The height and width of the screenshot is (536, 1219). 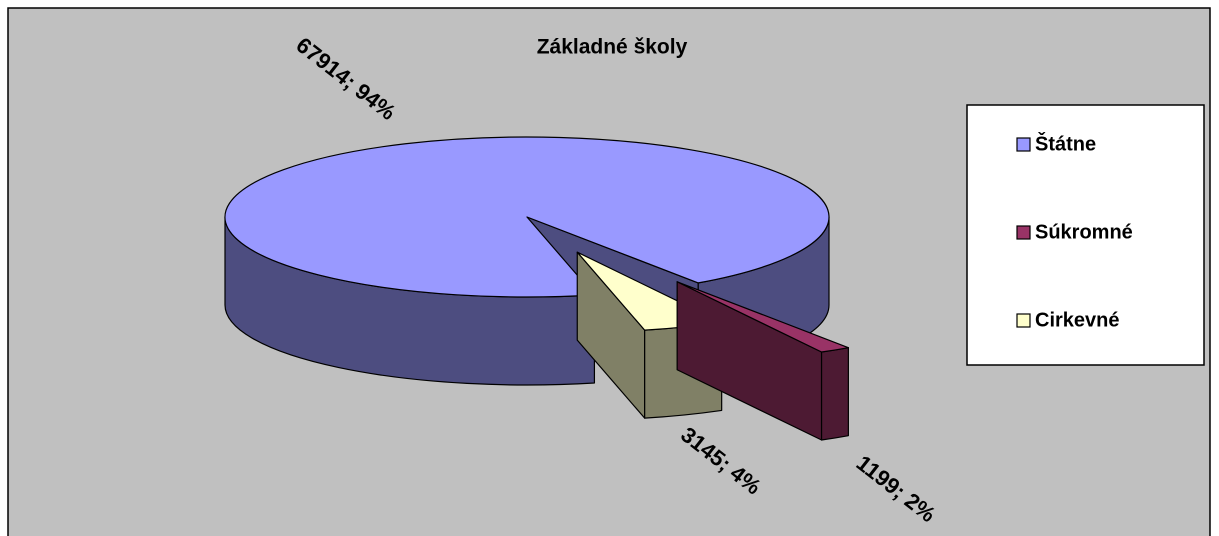 What do you see at coordinates (834, 394) in the screenshot?
I see `slice-wall` at bounding box center [834, 394].